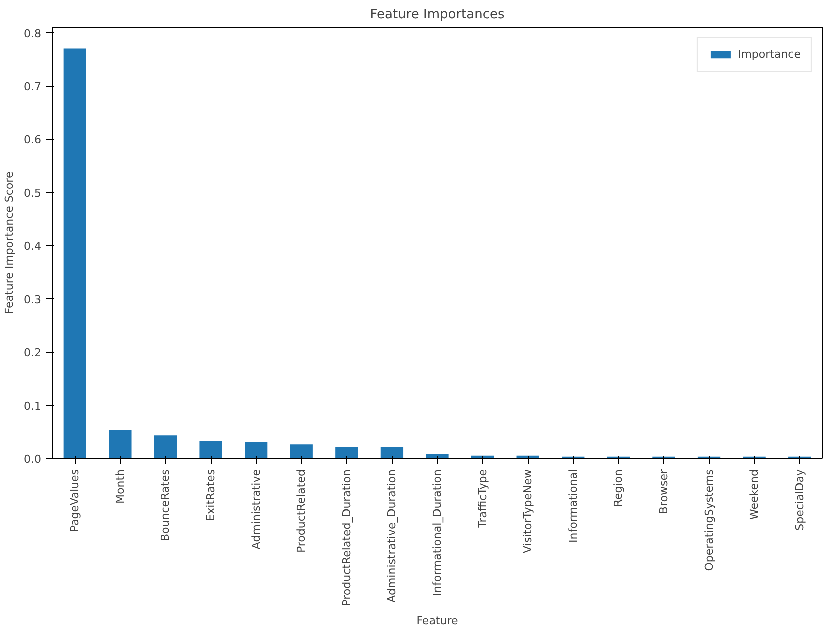 The height and width of the screenshot is (630, 827). I want to click on x-tick-label: Administrative_Duration, so click(392, 536).